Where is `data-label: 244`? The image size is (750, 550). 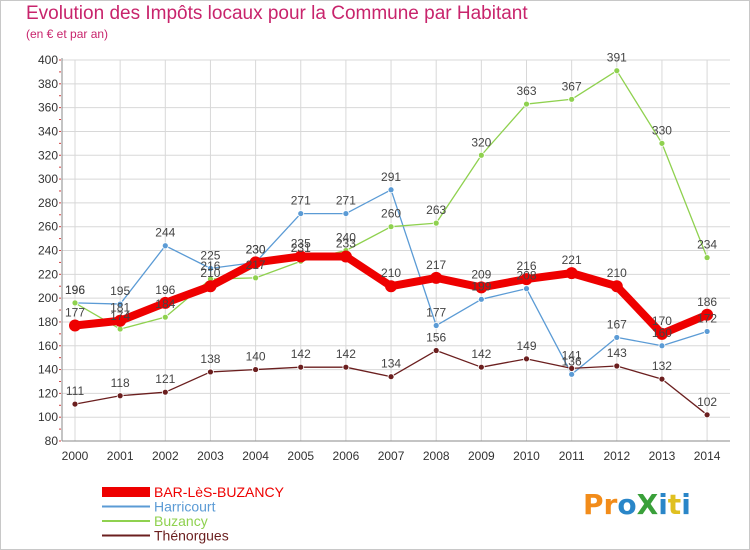
data-label: 244 is located at coordinates (165, 233).